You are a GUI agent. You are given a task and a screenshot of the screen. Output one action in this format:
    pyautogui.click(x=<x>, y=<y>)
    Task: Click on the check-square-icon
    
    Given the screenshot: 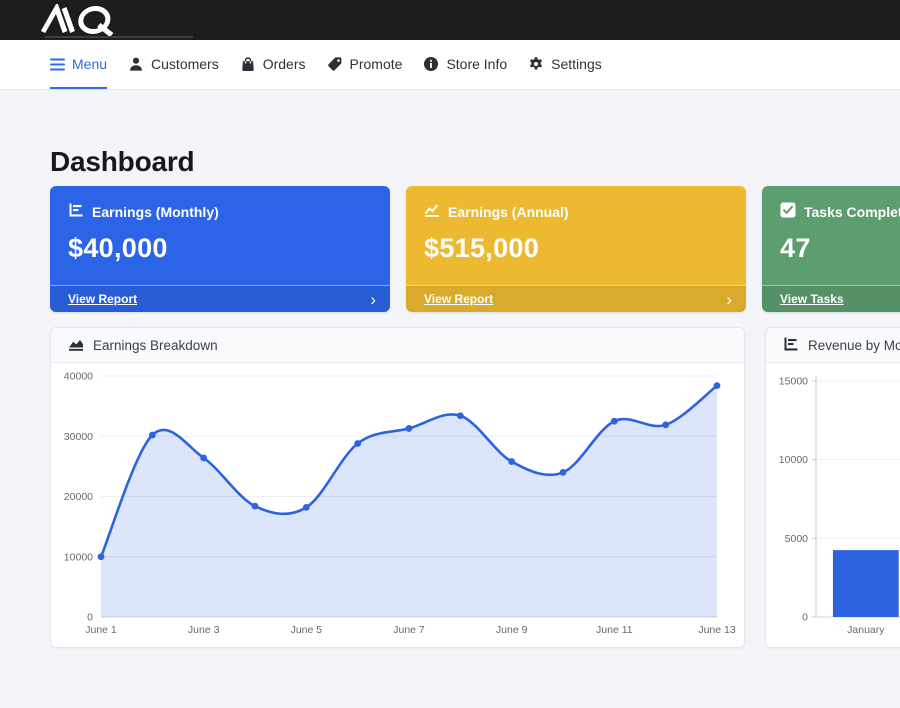 What is the action you would take?
    pyautogui.click(x=788, y=211)
    